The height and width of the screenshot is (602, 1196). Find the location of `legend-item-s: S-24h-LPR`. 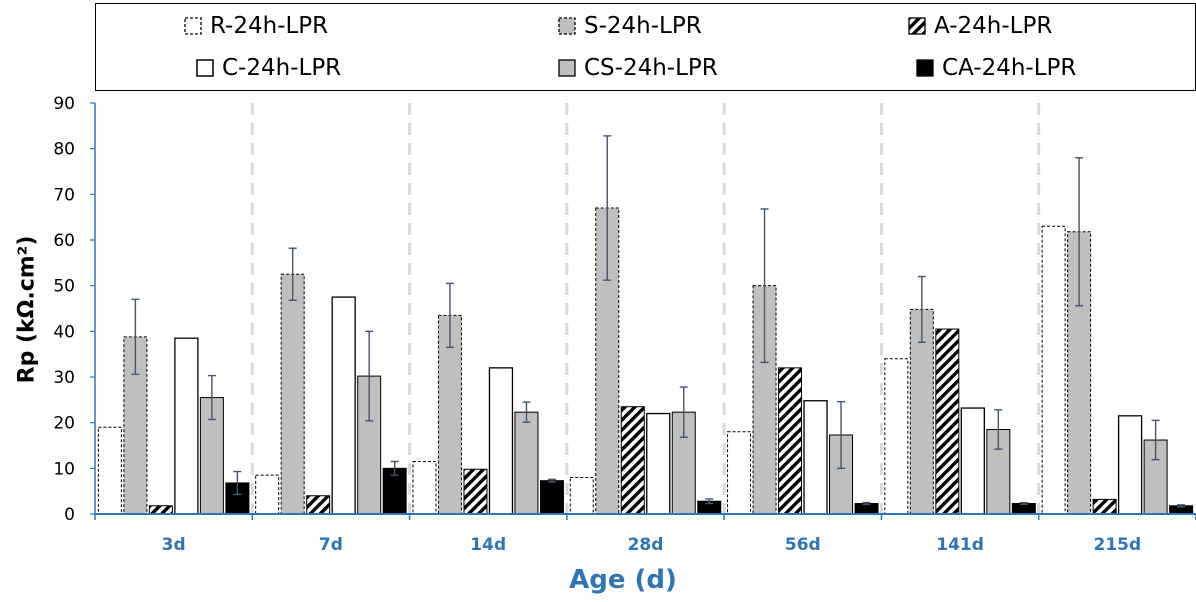

legend-item-s: S-24h-LPR is located at coordinates (630, 26).